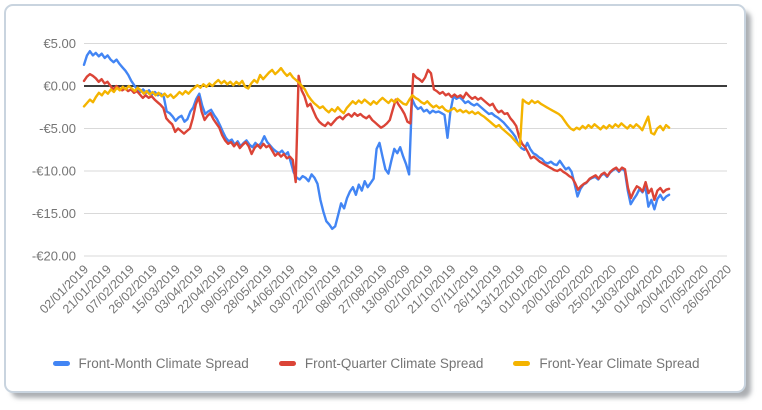 Image resolution: width=762 pixels, height=410 pixels. Describe the element at coordinates (163, 363) in the screenshot. I see `legend-label-front-month: Front-Month Climate Spread` at that location.